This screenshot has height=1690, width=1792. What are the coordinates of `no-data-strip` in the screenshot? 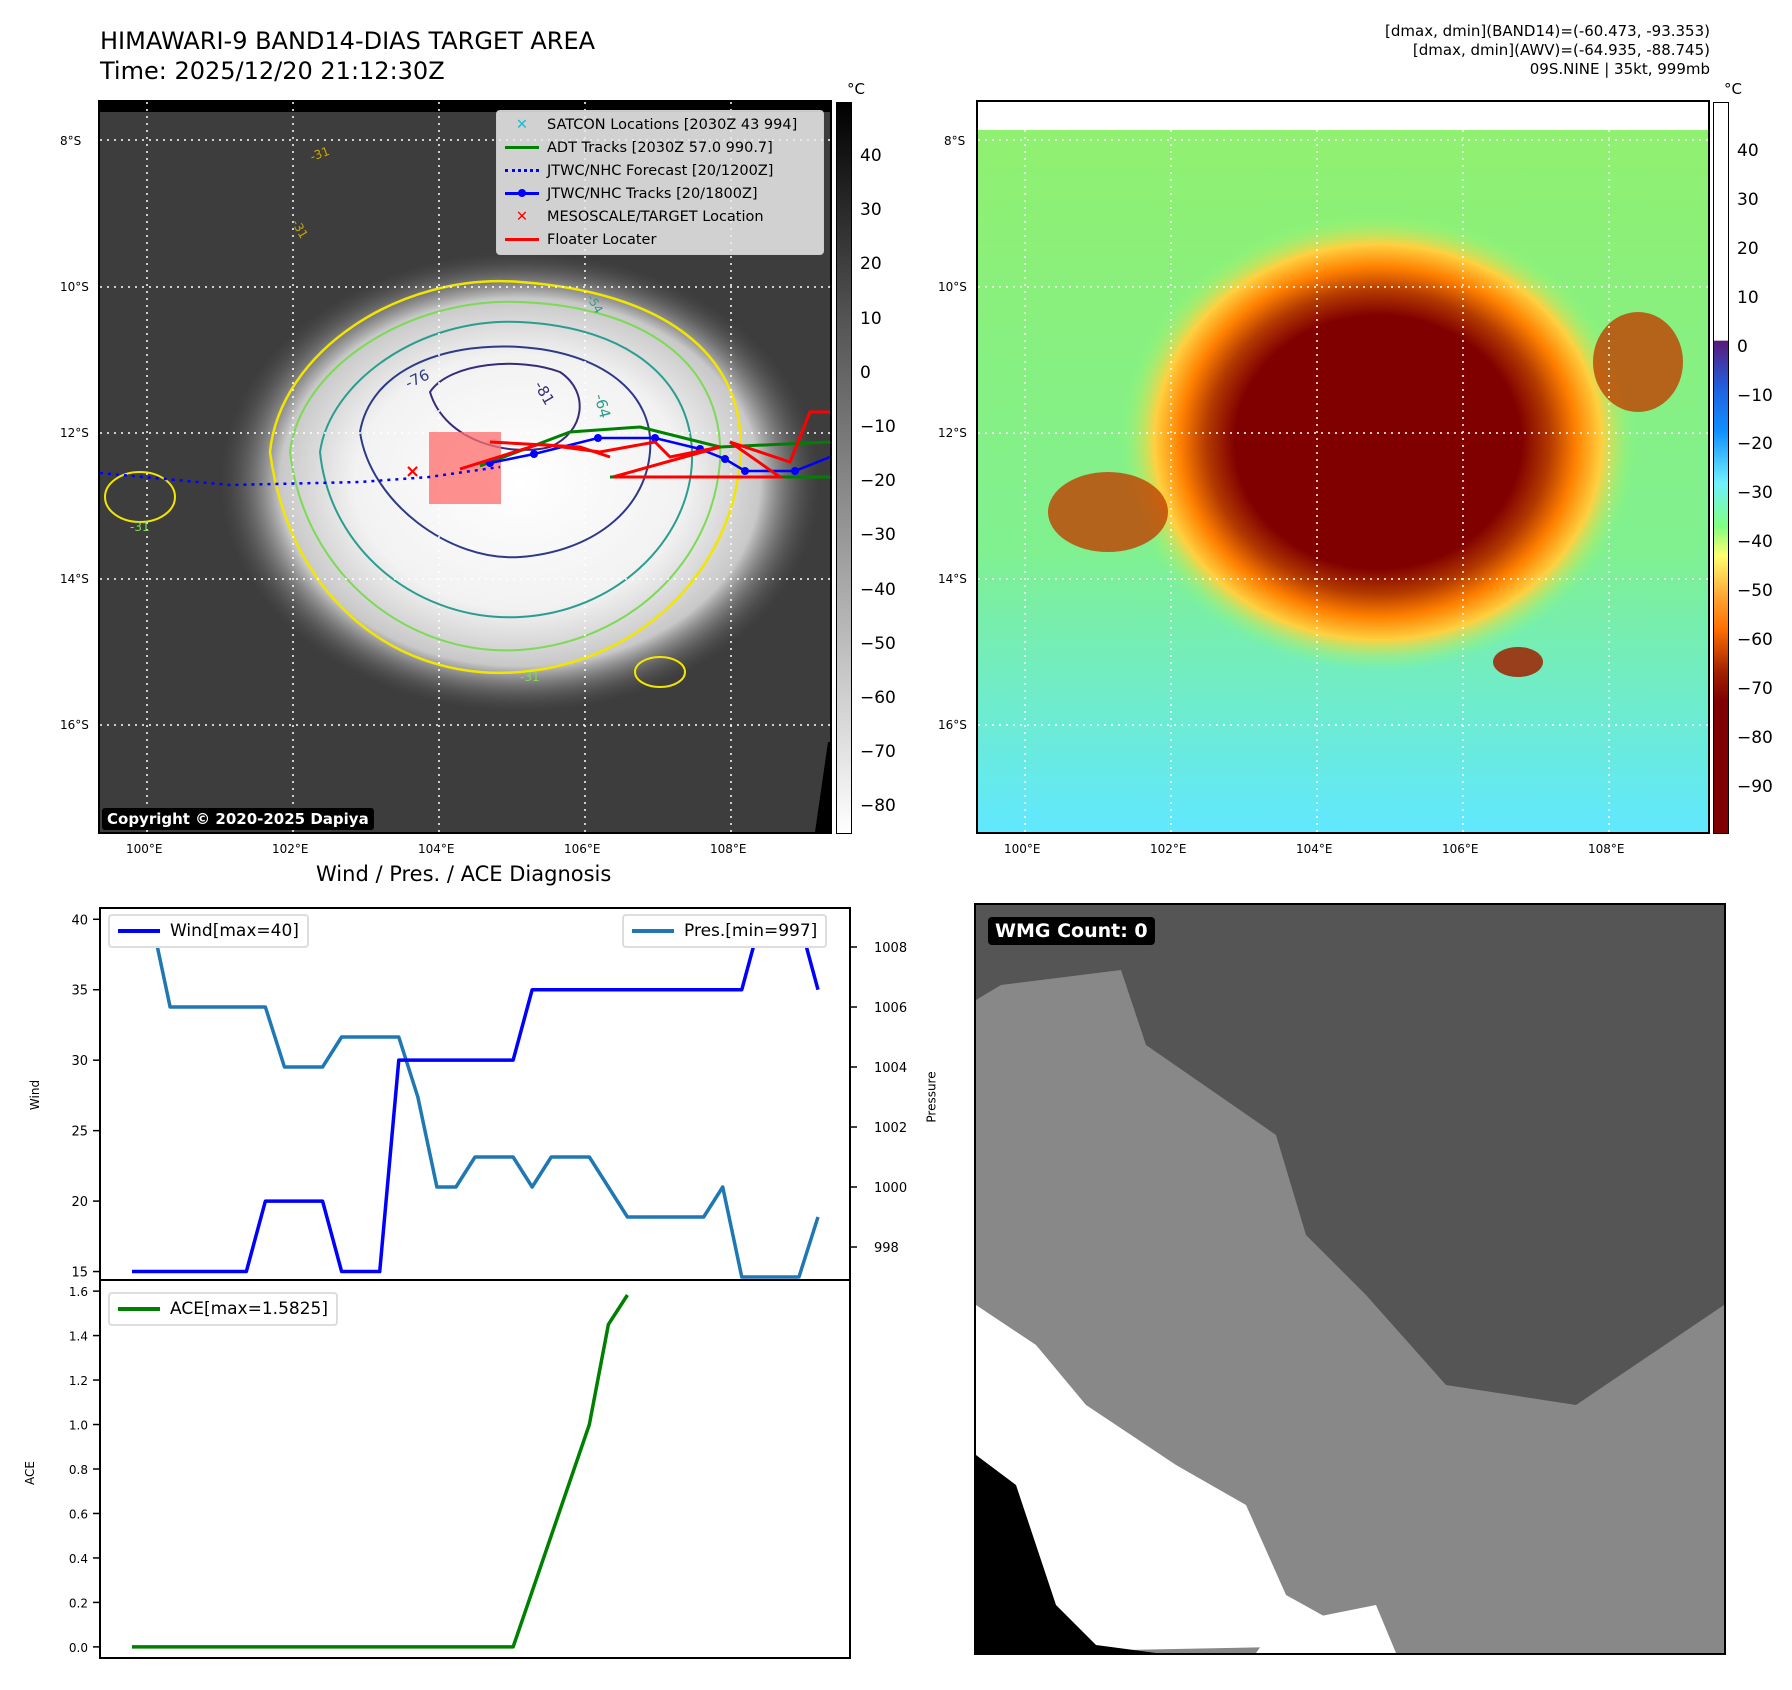 It's located at (465, 107).